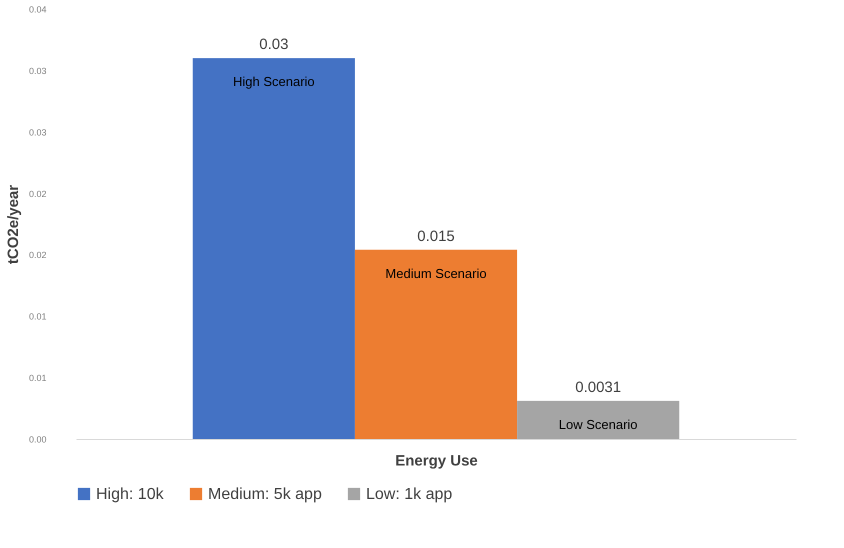 This screenshot has height=548, width=844. What do you see at coordinates (37, 9) in the screenshot?
I see `y-tick-label: 0.04` at bounding box center [37, 9].